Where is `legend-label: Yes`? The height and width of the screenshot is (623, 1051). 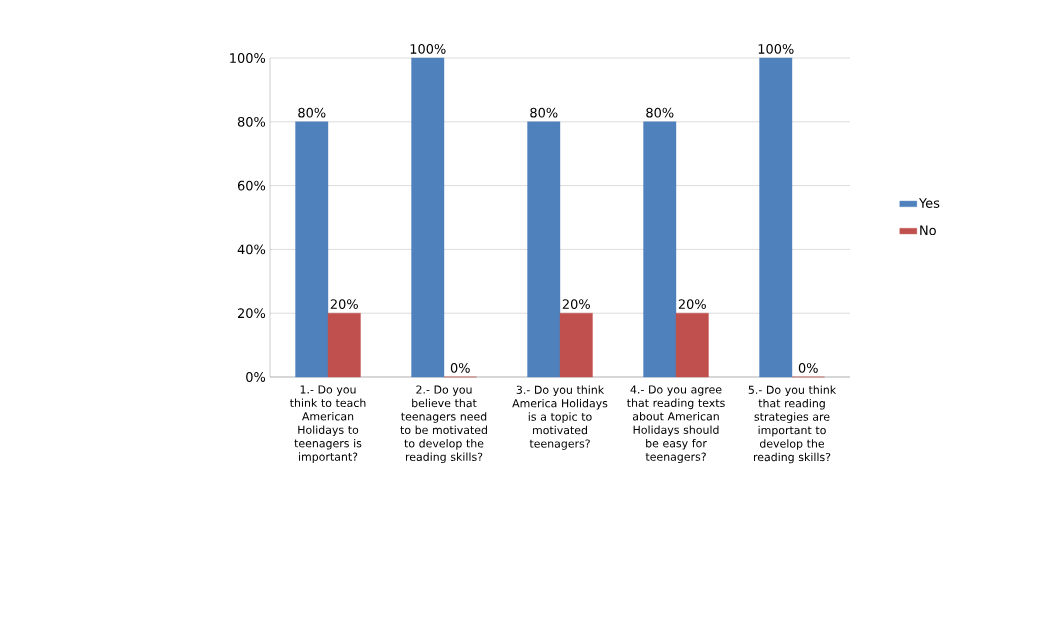
legend-label: Yes is located at coordinates (929, 203).